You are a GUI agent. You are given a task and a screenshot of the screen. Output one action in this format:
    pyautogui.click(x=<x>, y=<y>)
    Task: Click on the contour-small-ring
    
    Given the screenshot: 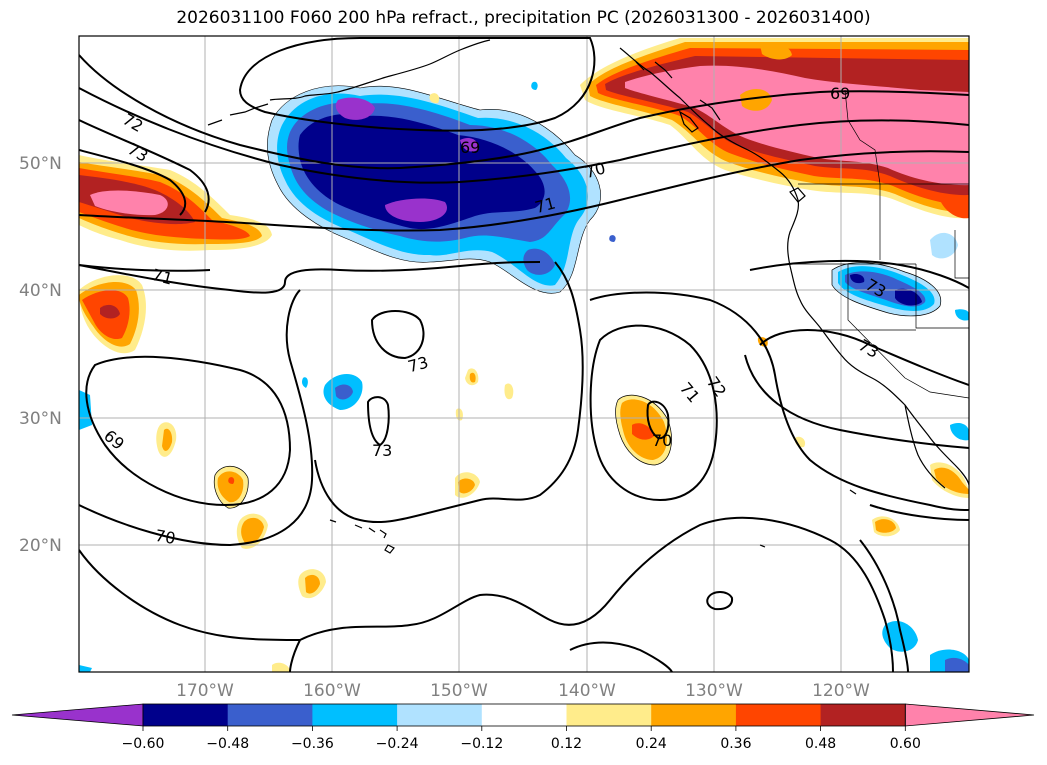 What is the action you would take?
    pyautogui.click(x=720, y=601)
    